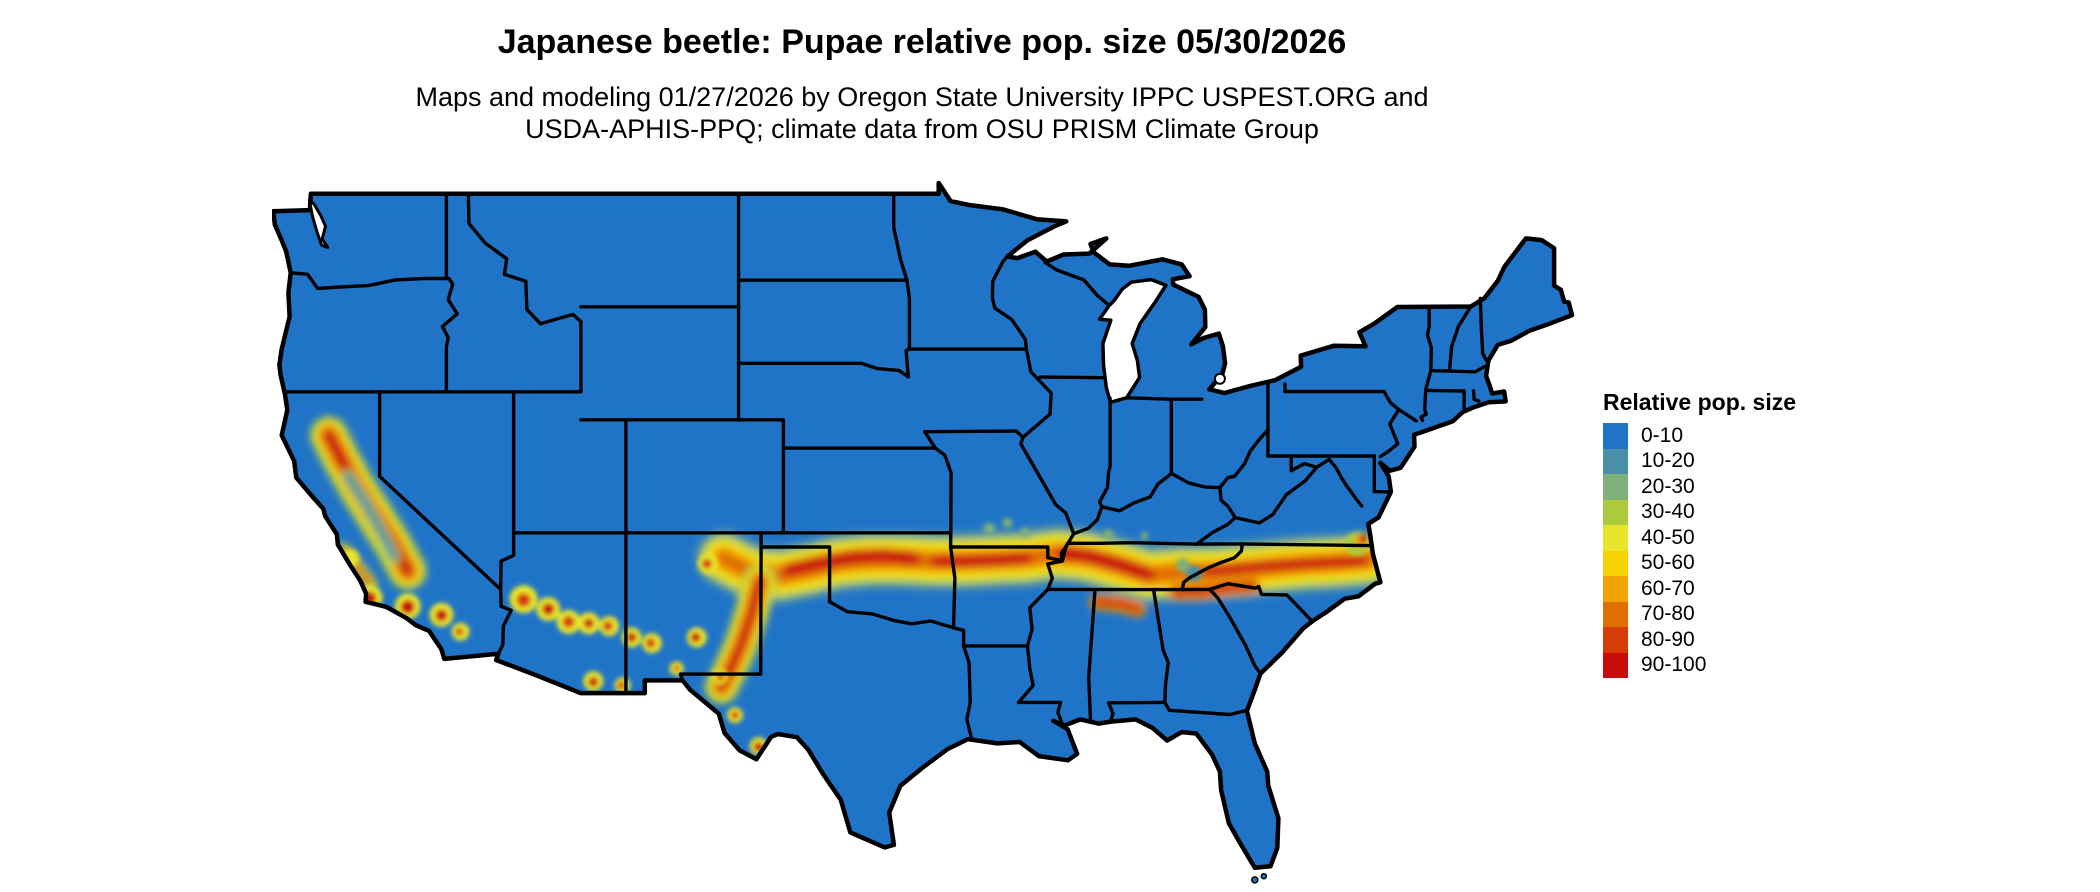  Describe the element at coordinates (1668, 486) in the screenshot. I see `legend-item-label: 20-30` at that location.